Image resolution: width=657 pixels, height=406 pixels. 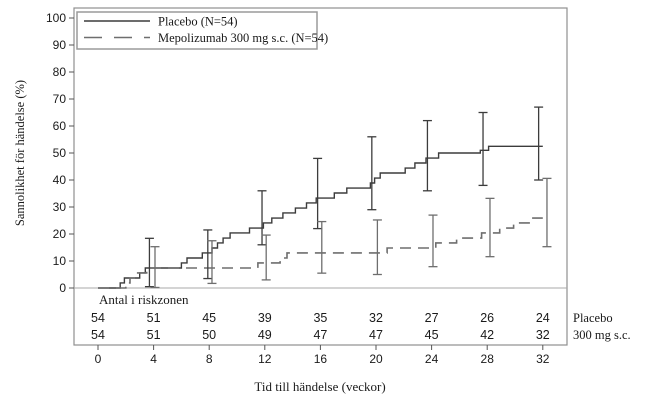 What do you see at coordinates (488, 359) in the screenshot?
I see `x-tick-label: 28` at bounding box center [488, 359].